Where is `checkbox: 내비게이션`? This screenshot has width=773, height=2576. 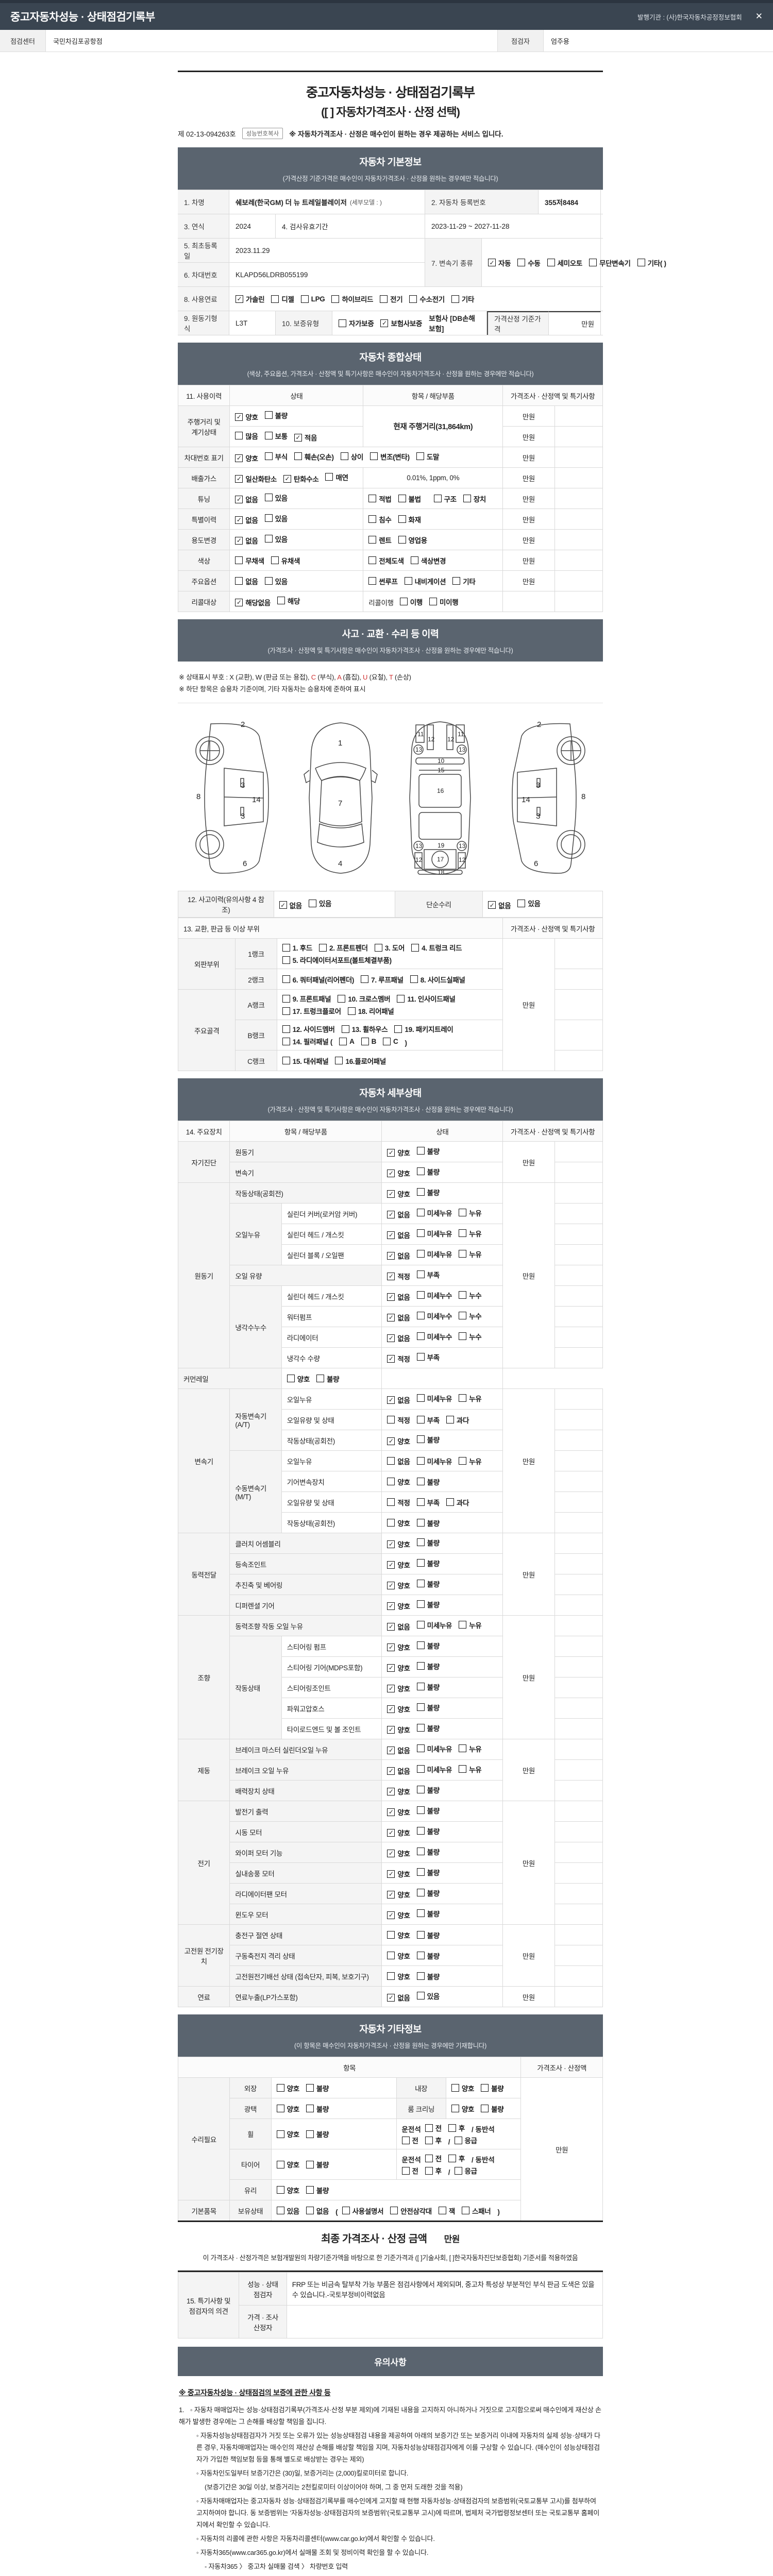 checkbox: 내비게이션 is located at coordinates (425, 581).